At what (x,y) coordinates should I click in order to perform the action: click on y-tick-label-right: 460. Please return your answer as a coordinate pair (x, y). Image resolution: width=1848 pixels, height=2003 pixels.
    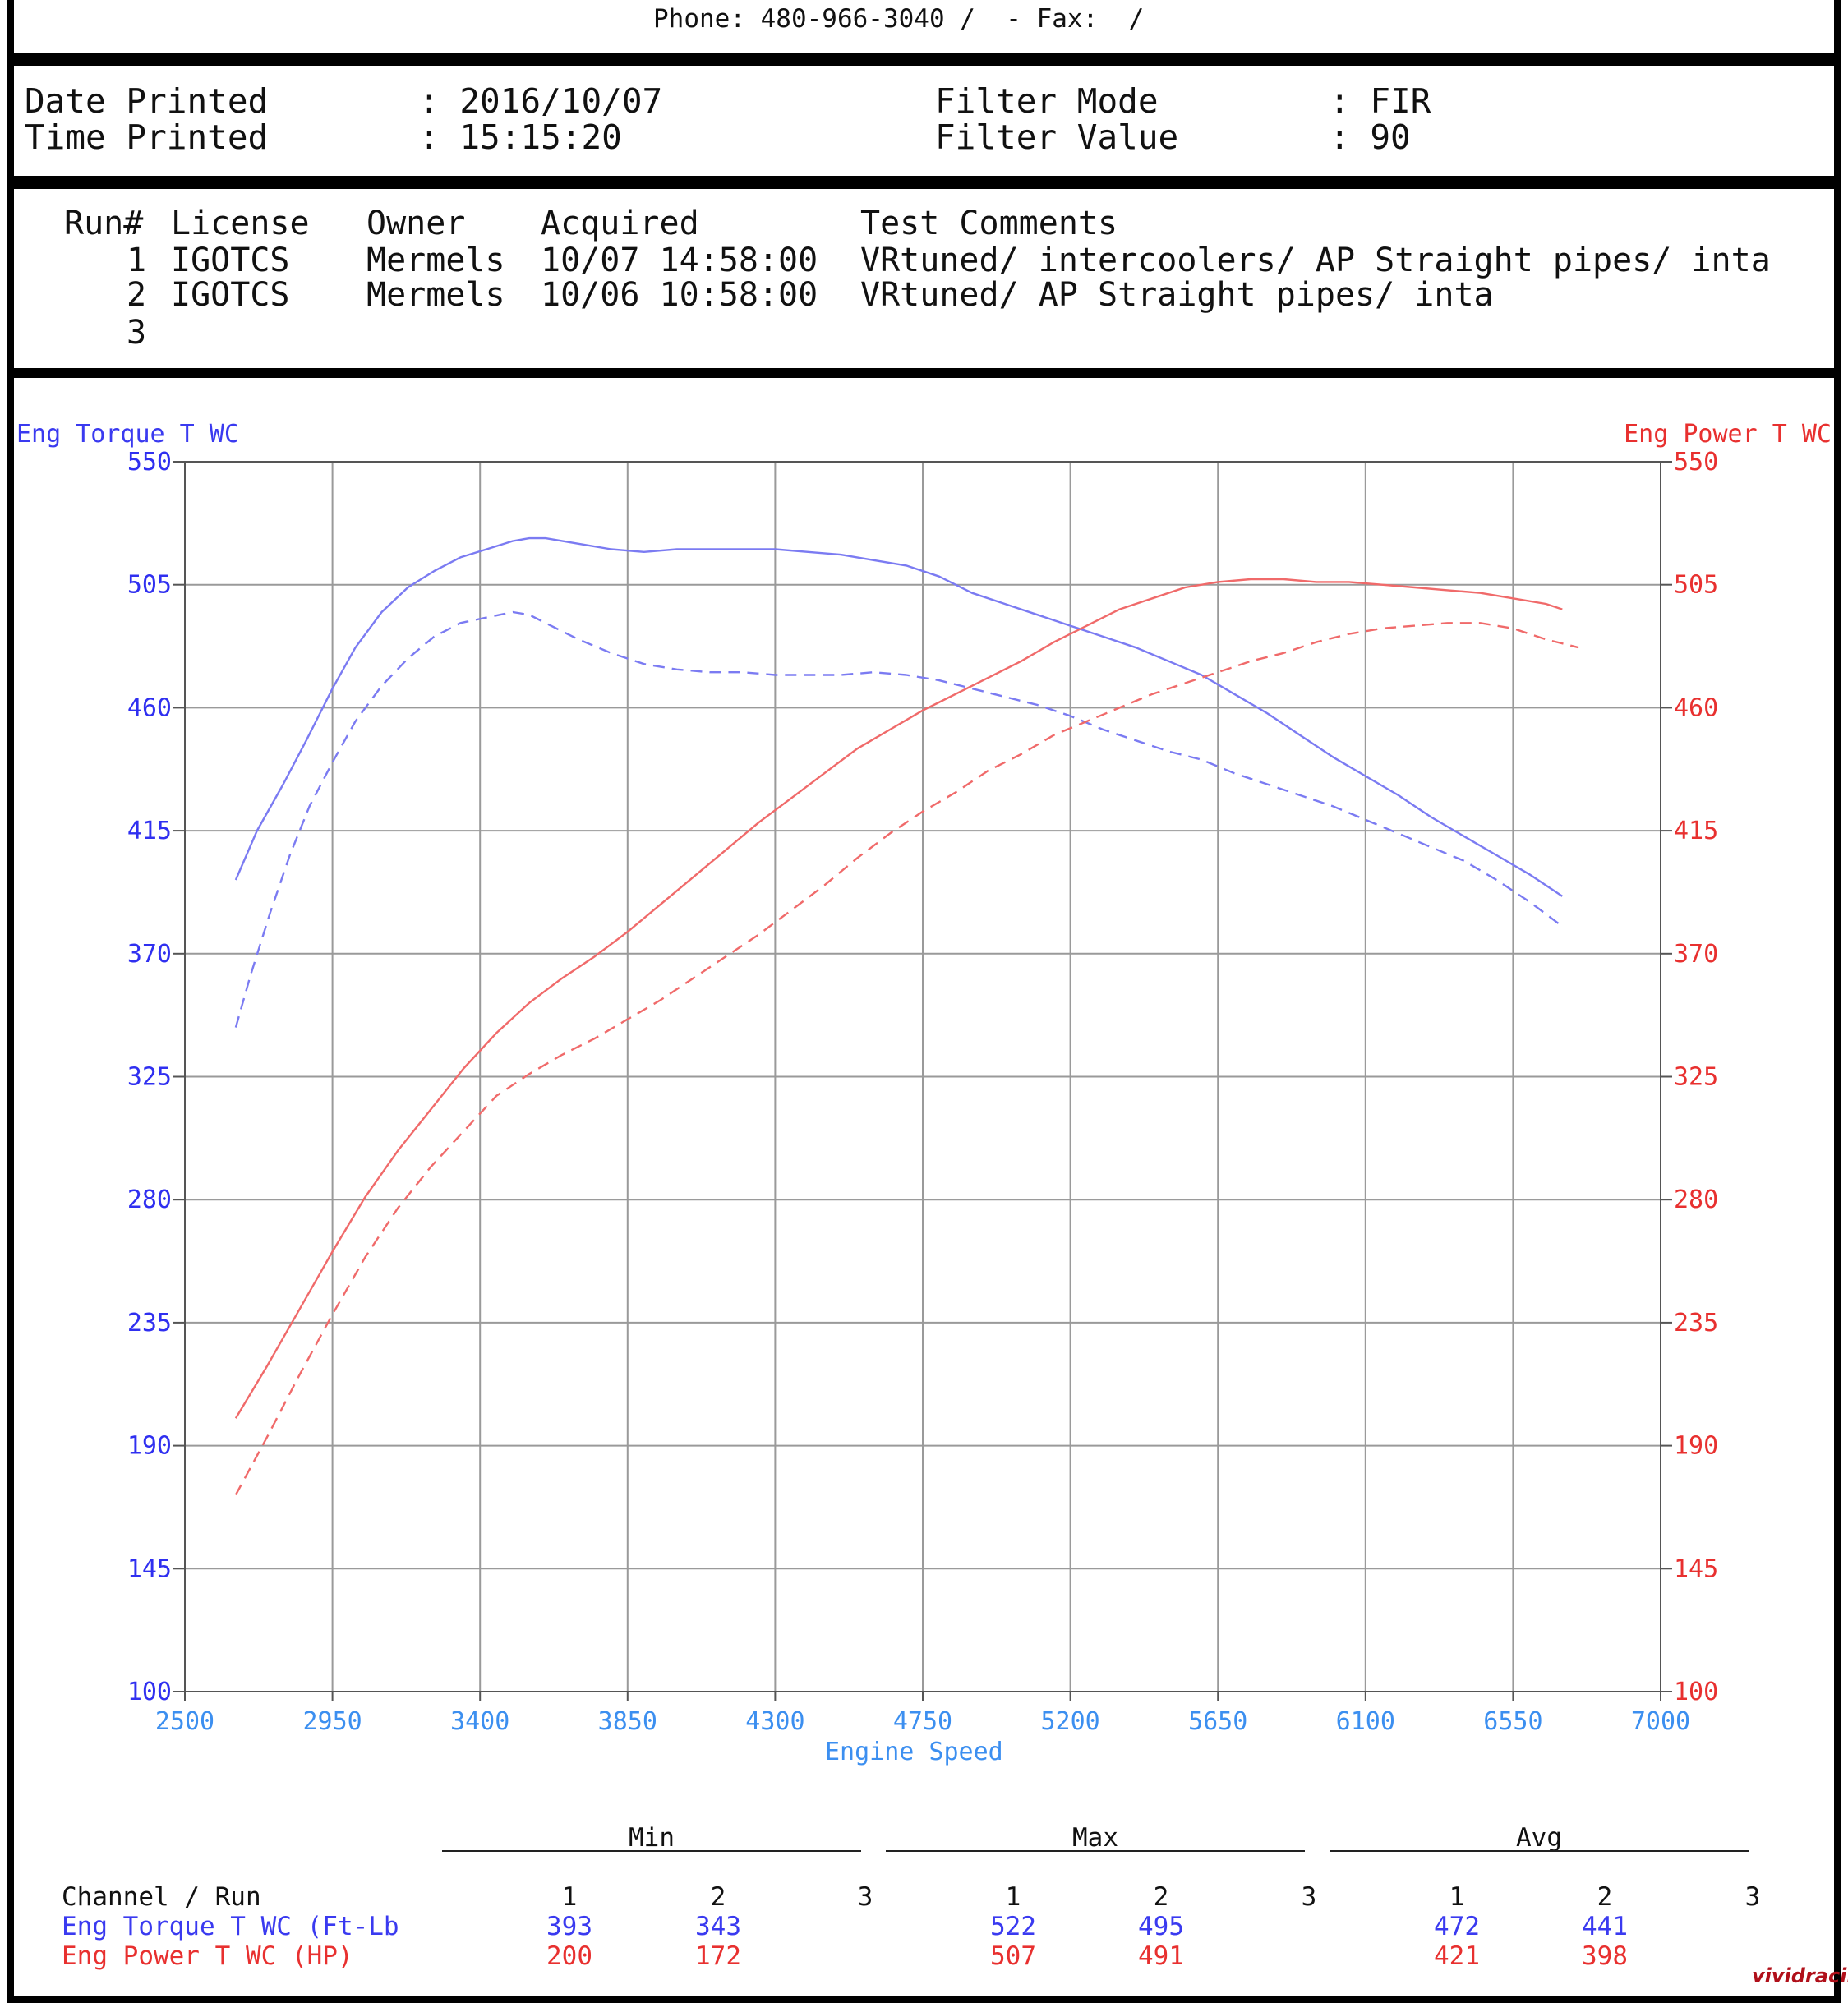
    Looking at the image, I should click on (1696, 707).